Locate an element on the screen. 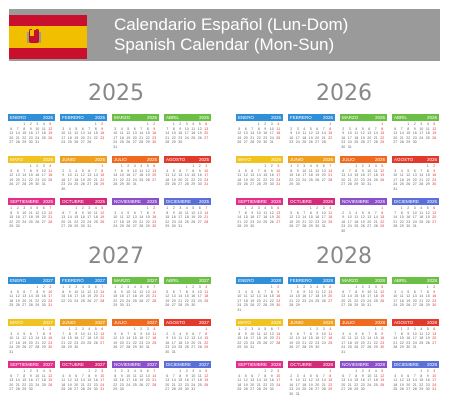  month-year: 2025 is located at coordinates (203, 201).